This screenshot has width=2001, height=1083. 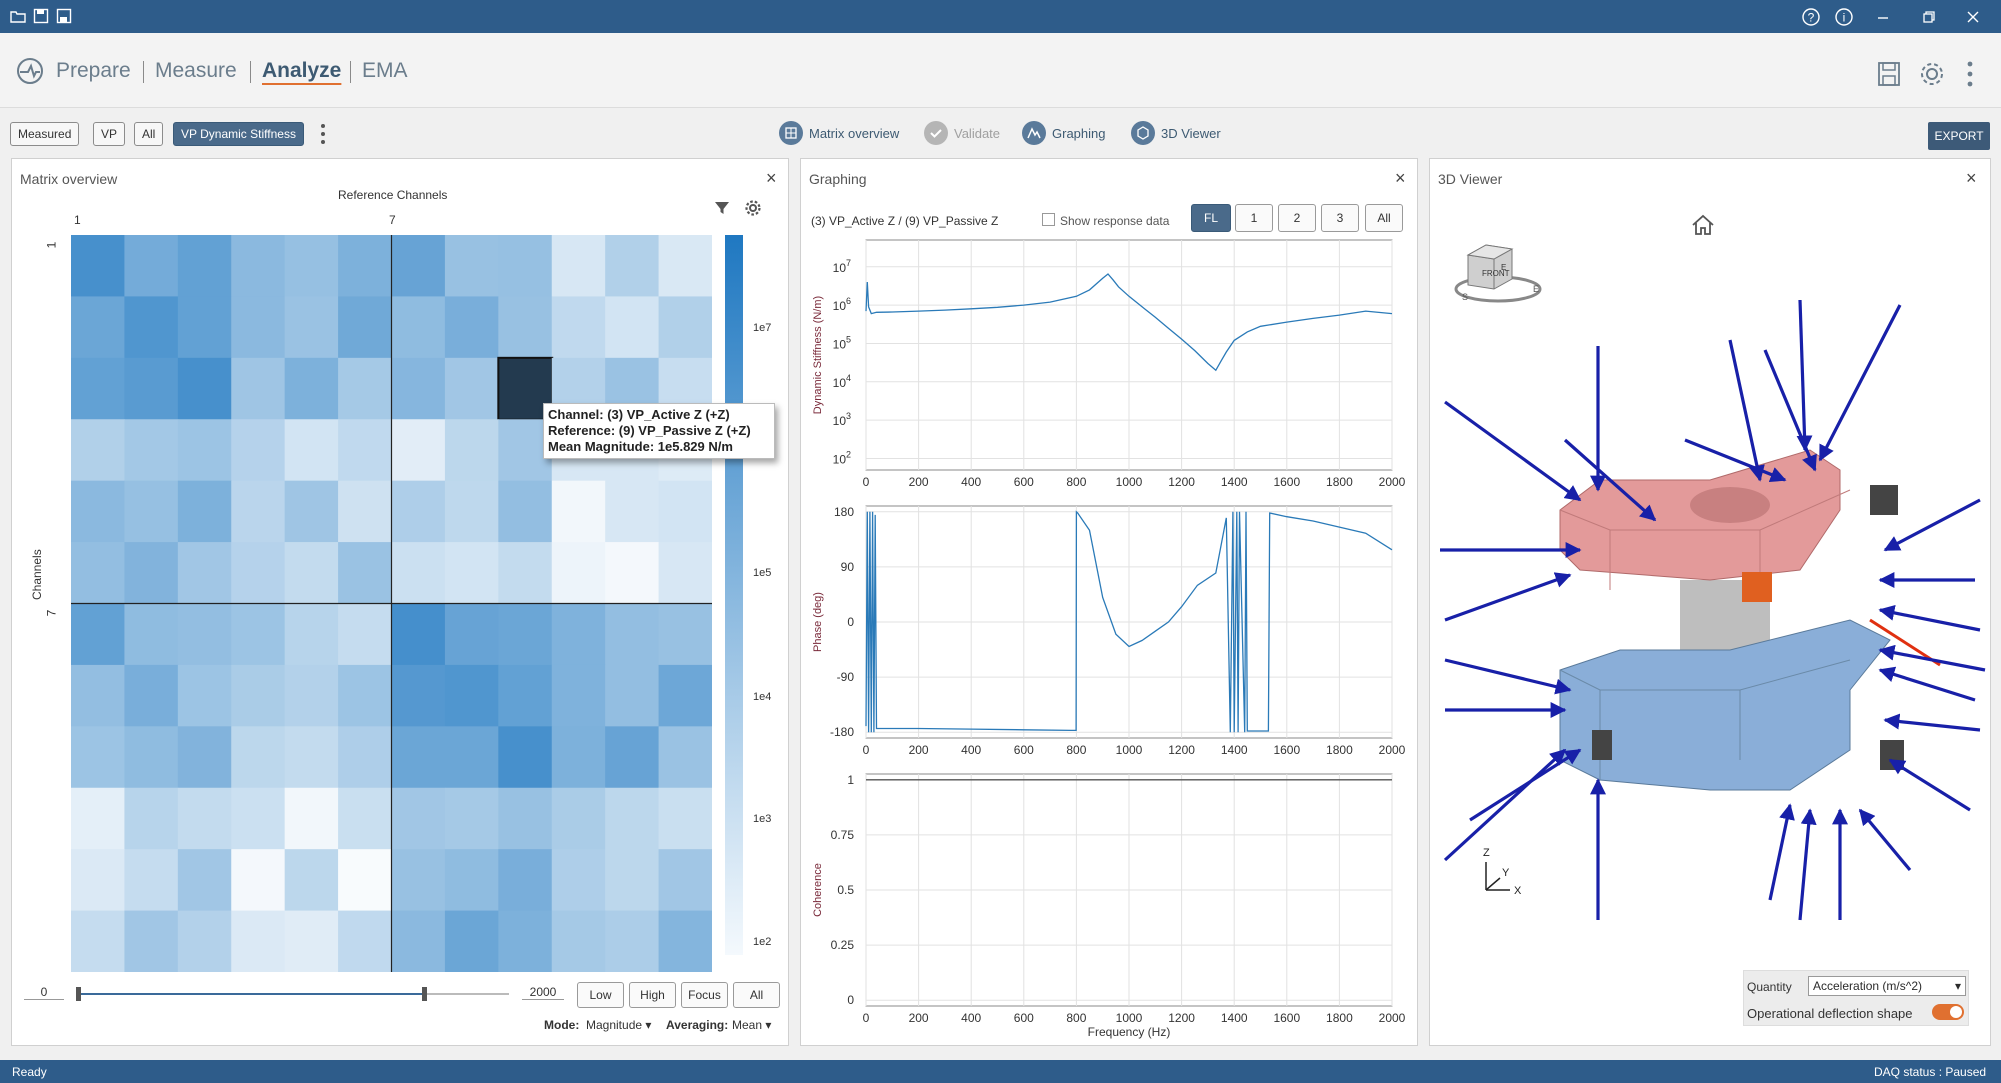 I want to click on validate-button: Validate, so click(x=962, y=133).